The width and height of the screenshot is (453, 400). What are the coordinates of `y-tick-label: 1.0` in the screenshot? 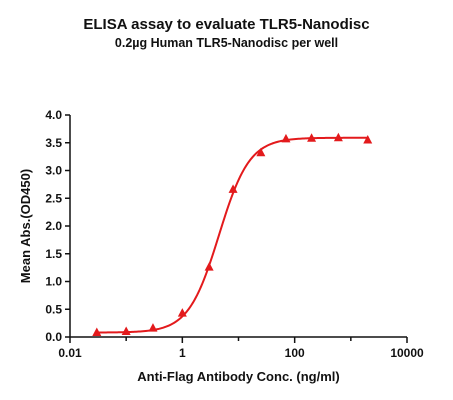 It's located at (53, 282).